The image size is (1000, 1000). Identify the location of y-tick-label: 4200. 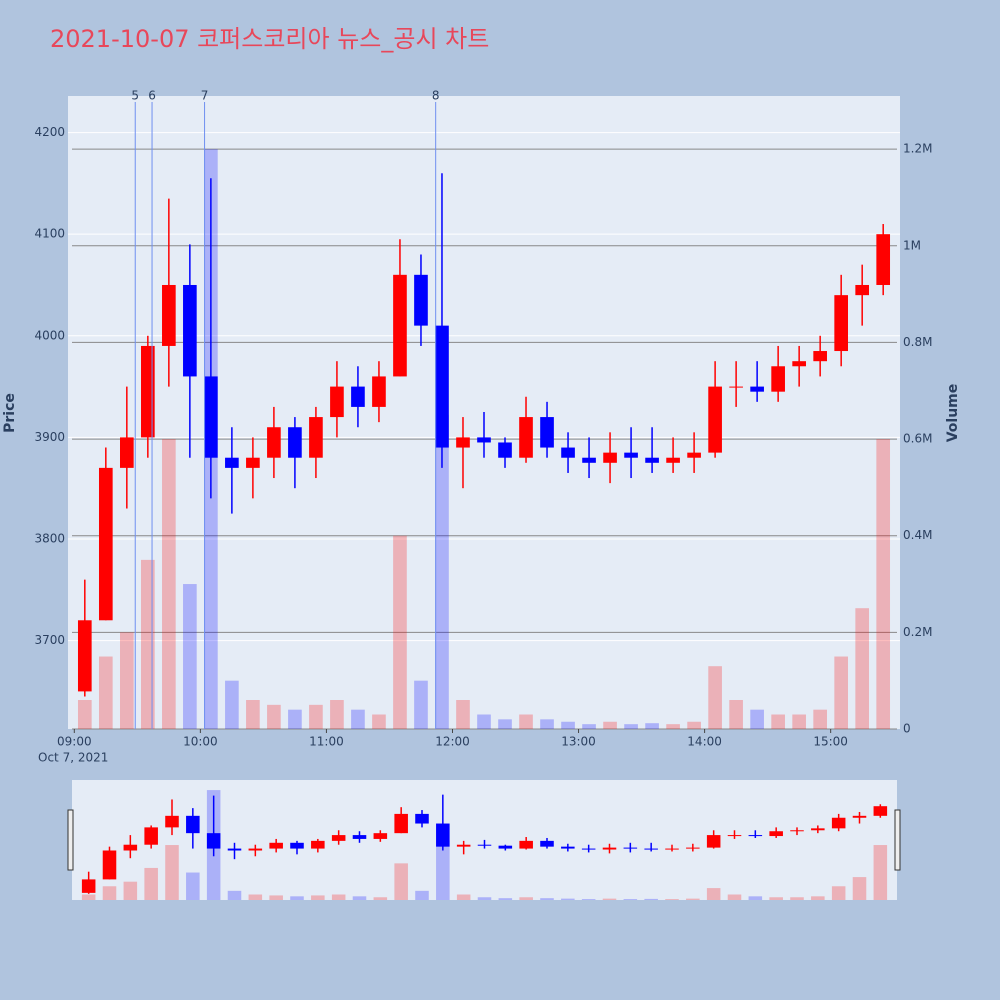
(49, 132).